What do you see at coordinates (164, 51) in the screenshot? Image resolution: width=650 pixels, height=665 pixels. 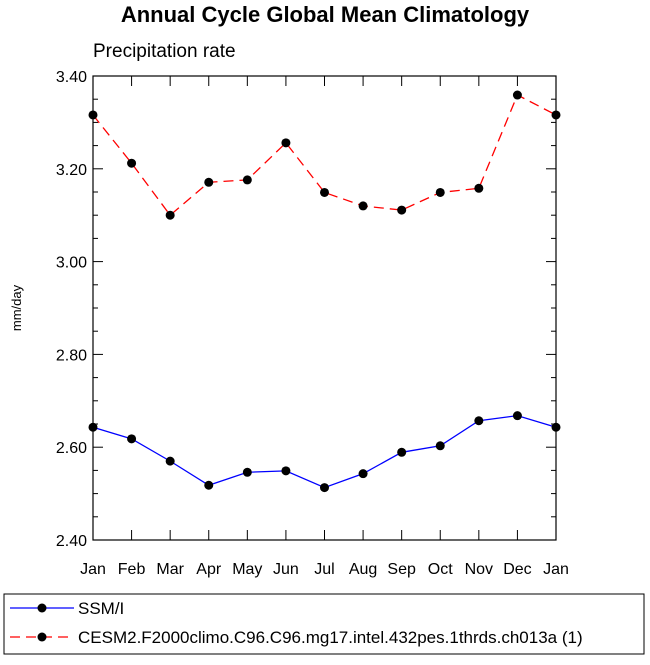 I see `chart-subtitle: Precipitation rate` at bounding box center [164, 51].